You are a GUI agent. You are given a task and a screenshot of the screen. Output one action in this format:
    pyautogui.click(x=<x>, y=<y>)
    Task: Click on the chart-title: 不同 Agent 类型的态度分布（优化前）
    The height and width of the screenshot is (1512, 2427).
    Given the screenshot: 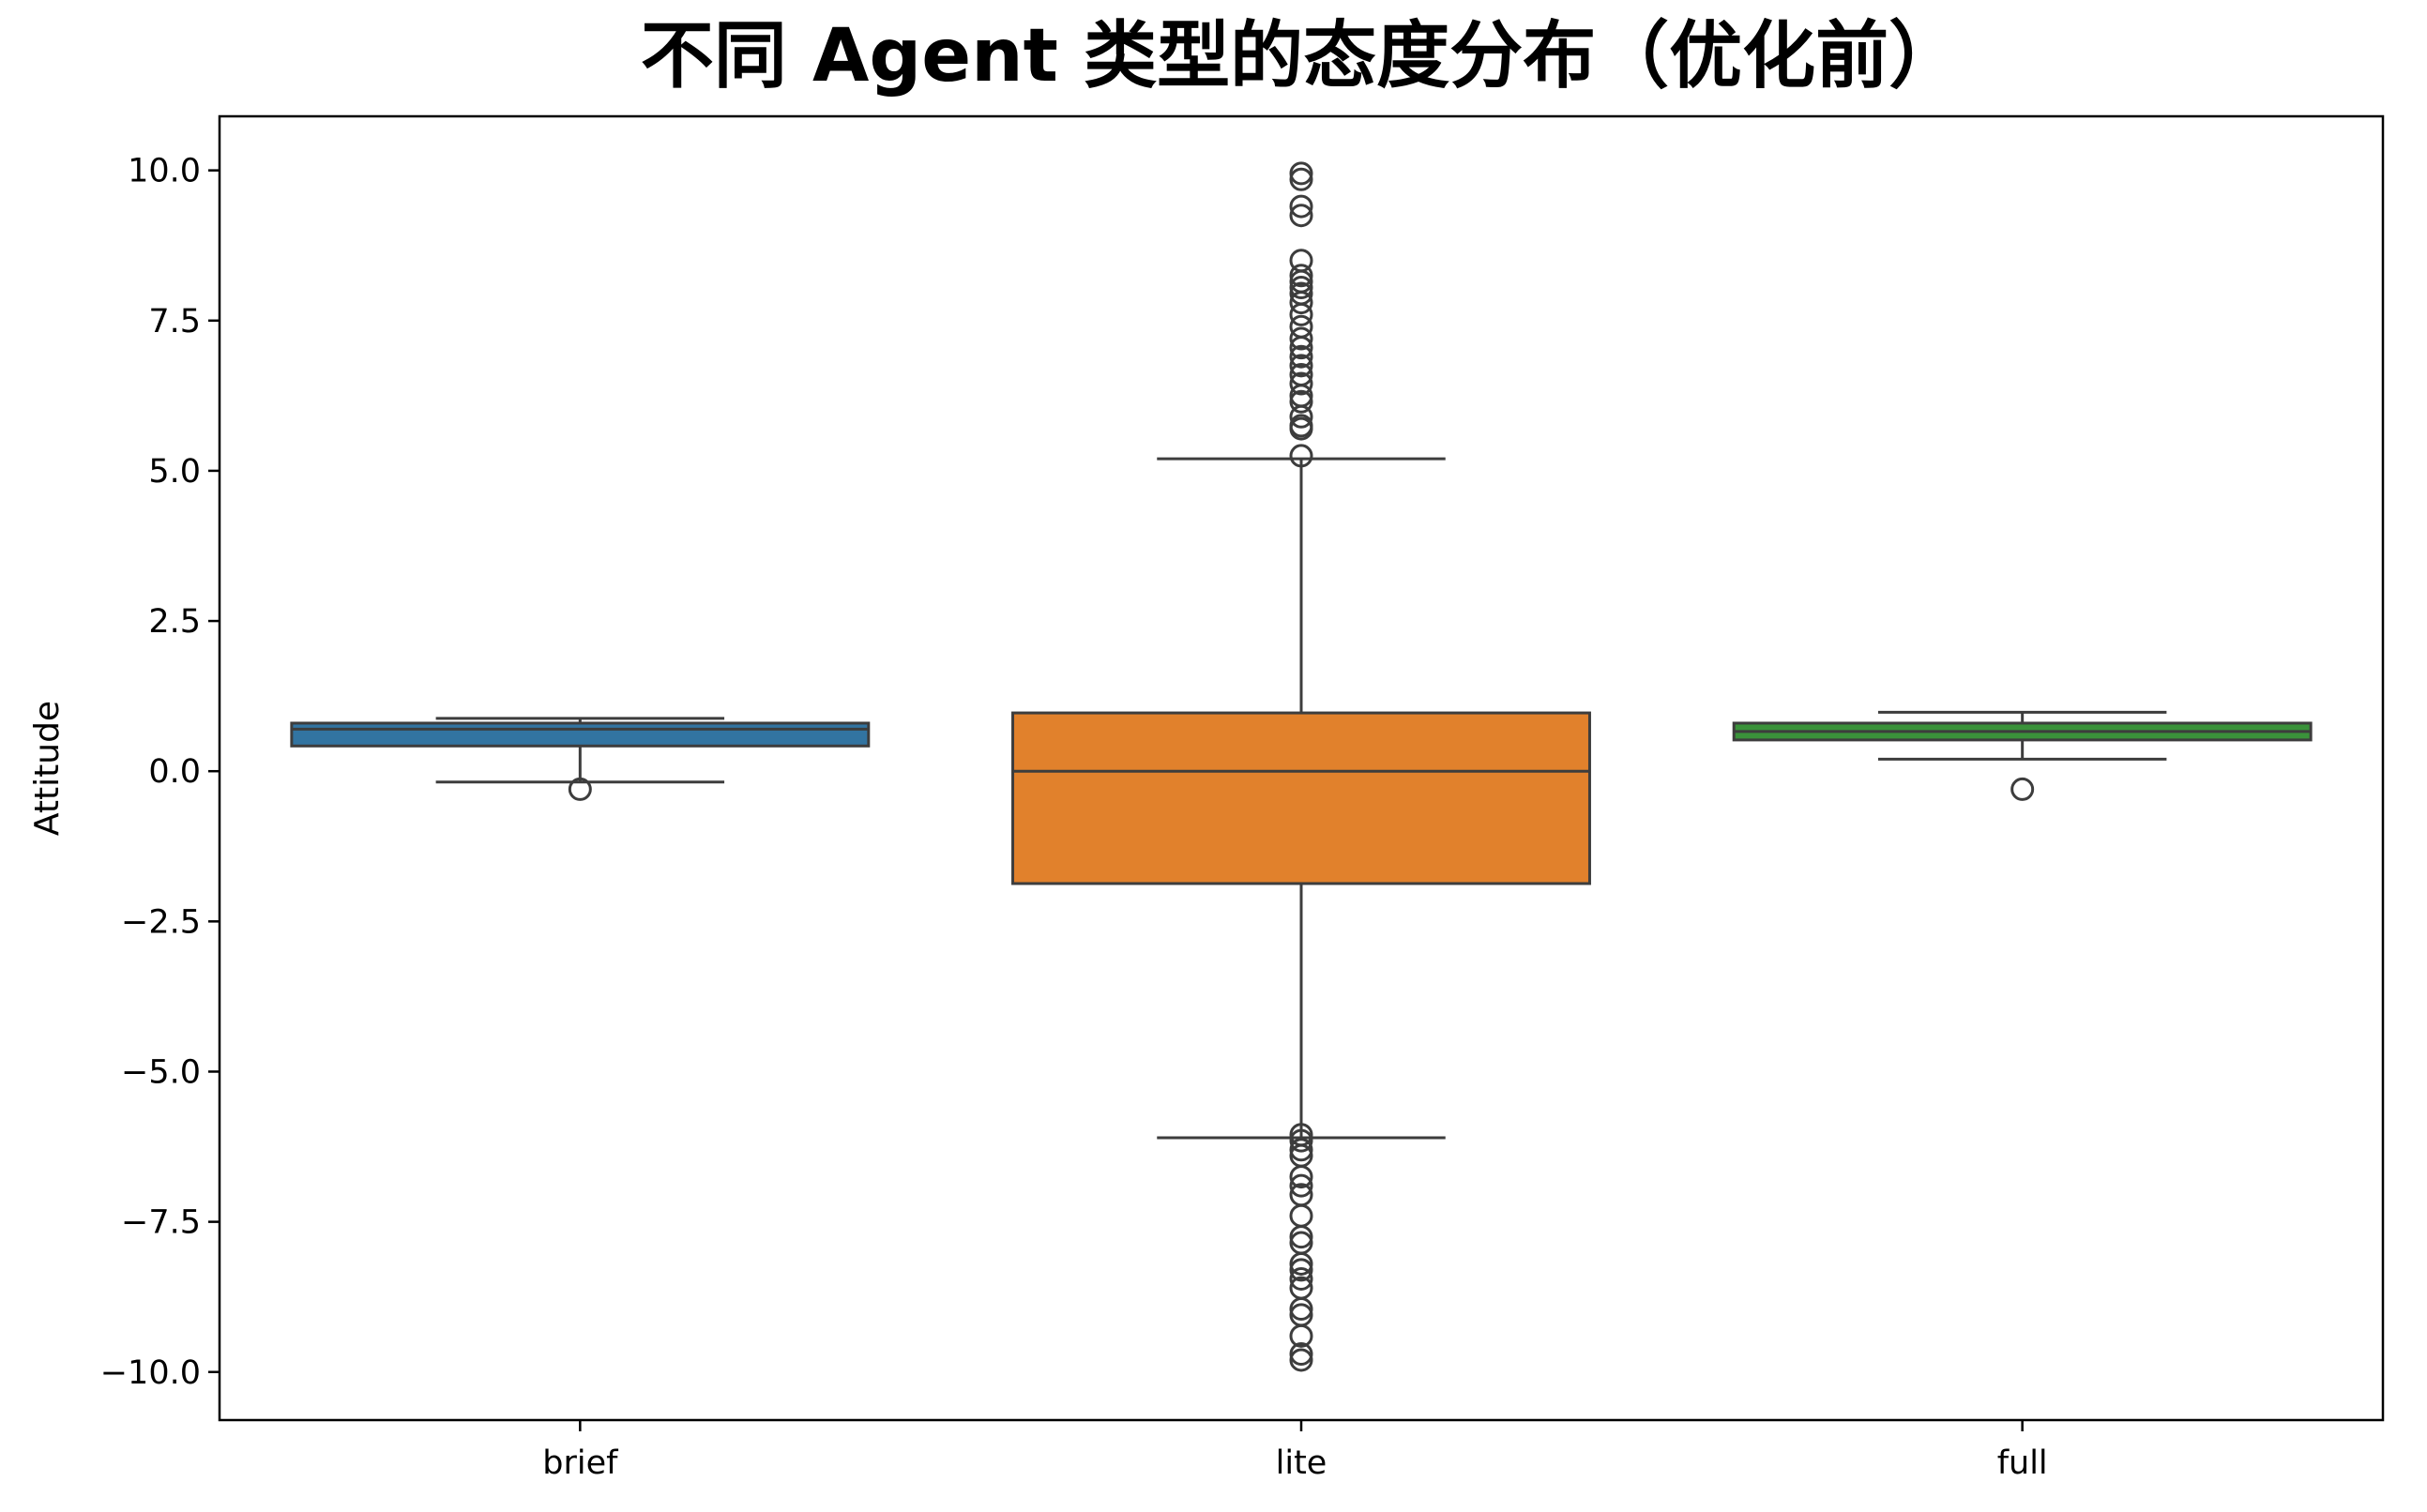 What is the action you would take?
    pyautogui.click(x=1301, y=56)
    